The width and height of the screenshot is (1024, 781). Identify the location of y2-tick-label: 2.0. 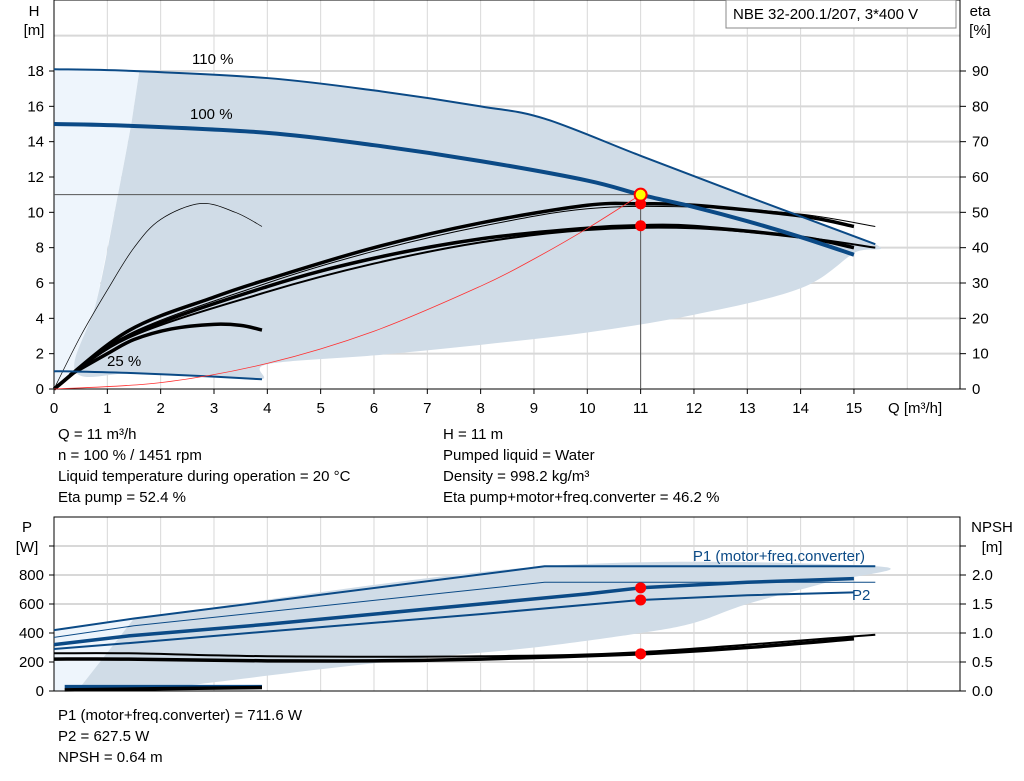
(982, 575).